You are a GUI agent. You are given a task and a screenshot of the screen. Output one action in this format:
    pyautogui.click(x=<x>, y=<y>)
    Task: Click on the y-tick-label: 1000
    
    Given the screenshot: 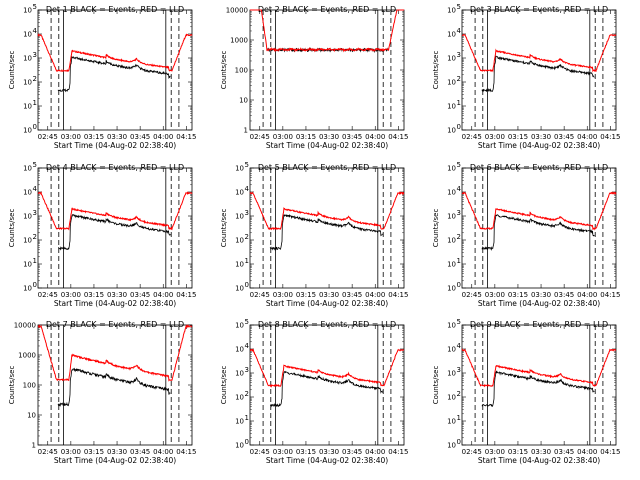 What is the action you would take?
    pyautogui.click(x=27, y=356)
    